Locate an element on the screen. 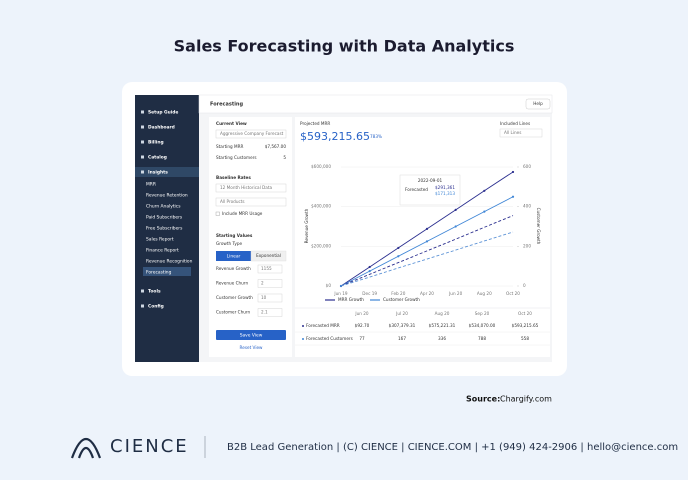  input-value: 1155 is located at coordinates (266, 268).